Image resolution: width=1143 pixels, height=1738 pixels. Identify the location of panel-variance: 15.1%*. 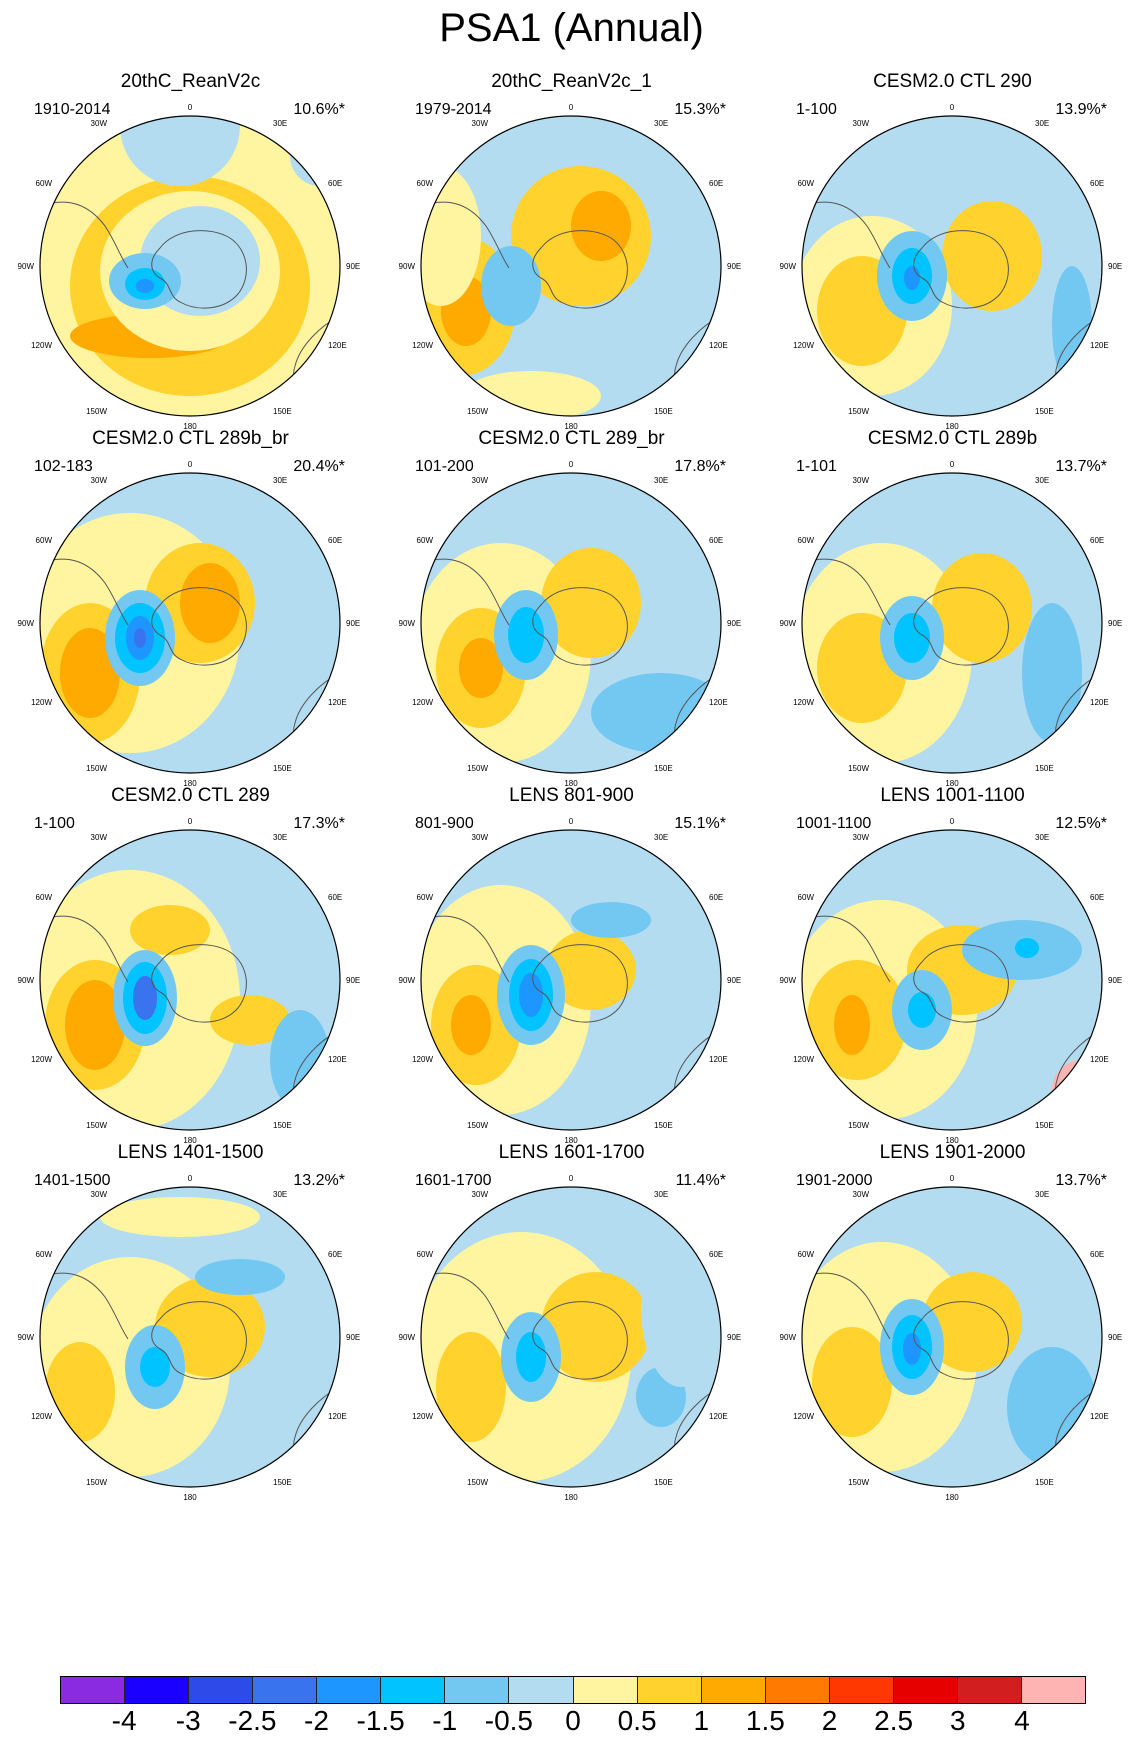
(700, 823).